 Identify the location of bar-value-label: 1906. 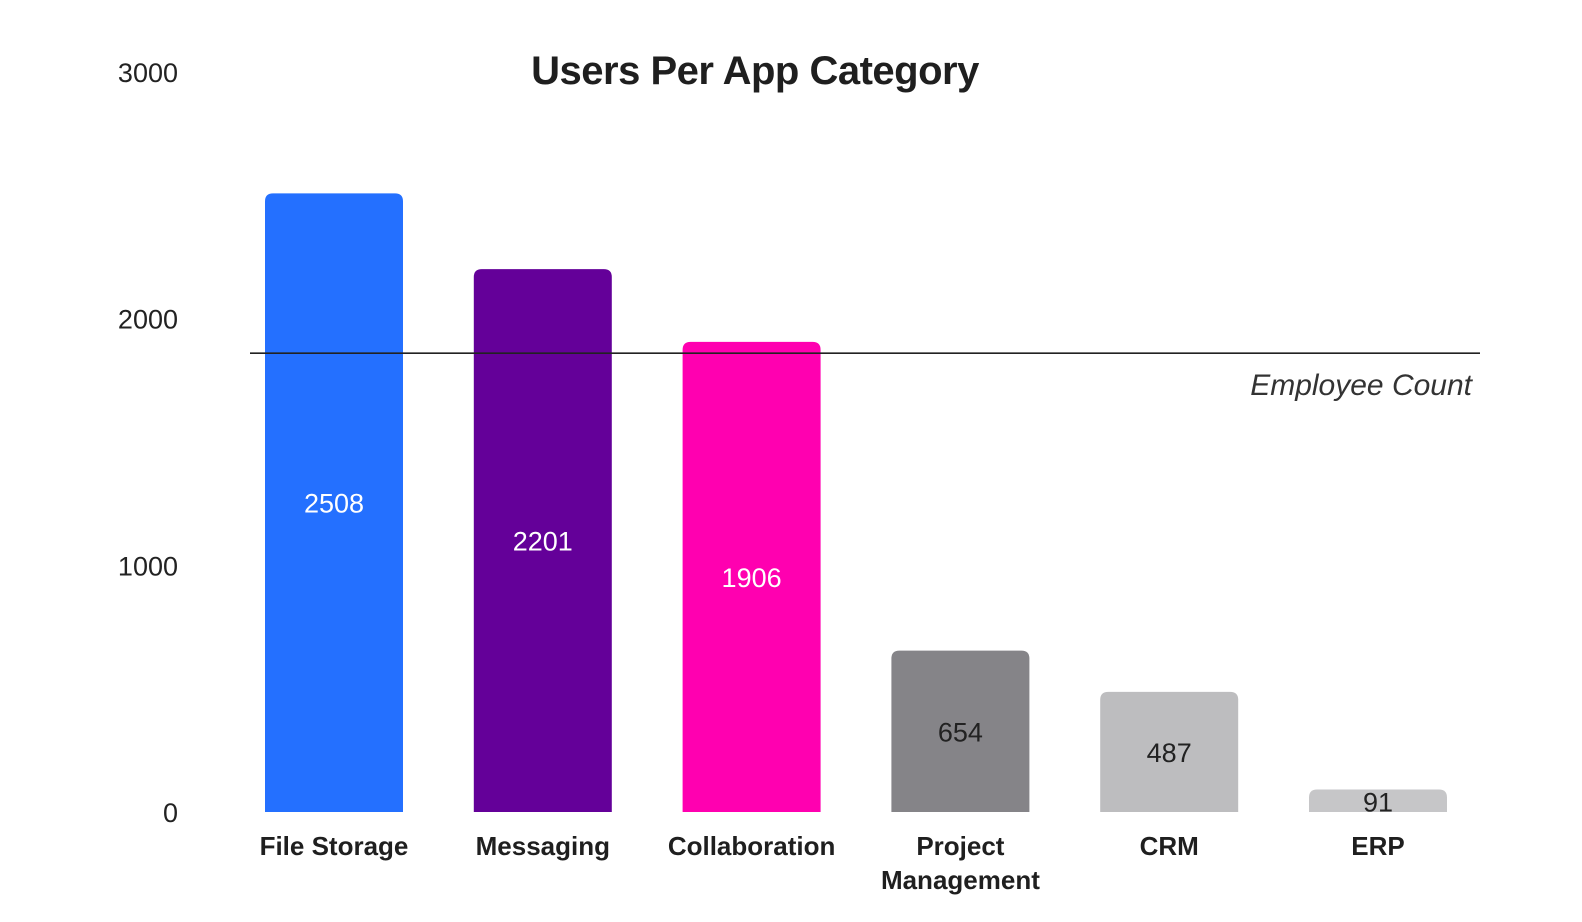
(752, 578).